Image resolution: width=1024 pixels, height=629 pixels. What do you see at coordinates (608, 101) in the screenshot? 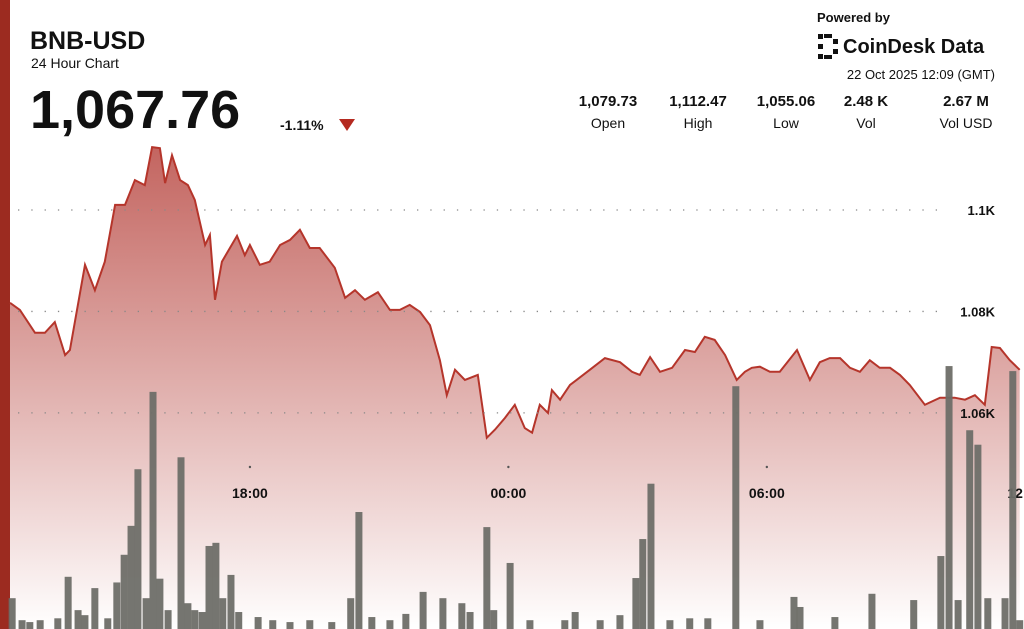
I see `stat-value: 1,079.73` at bounding box center [608, 101].